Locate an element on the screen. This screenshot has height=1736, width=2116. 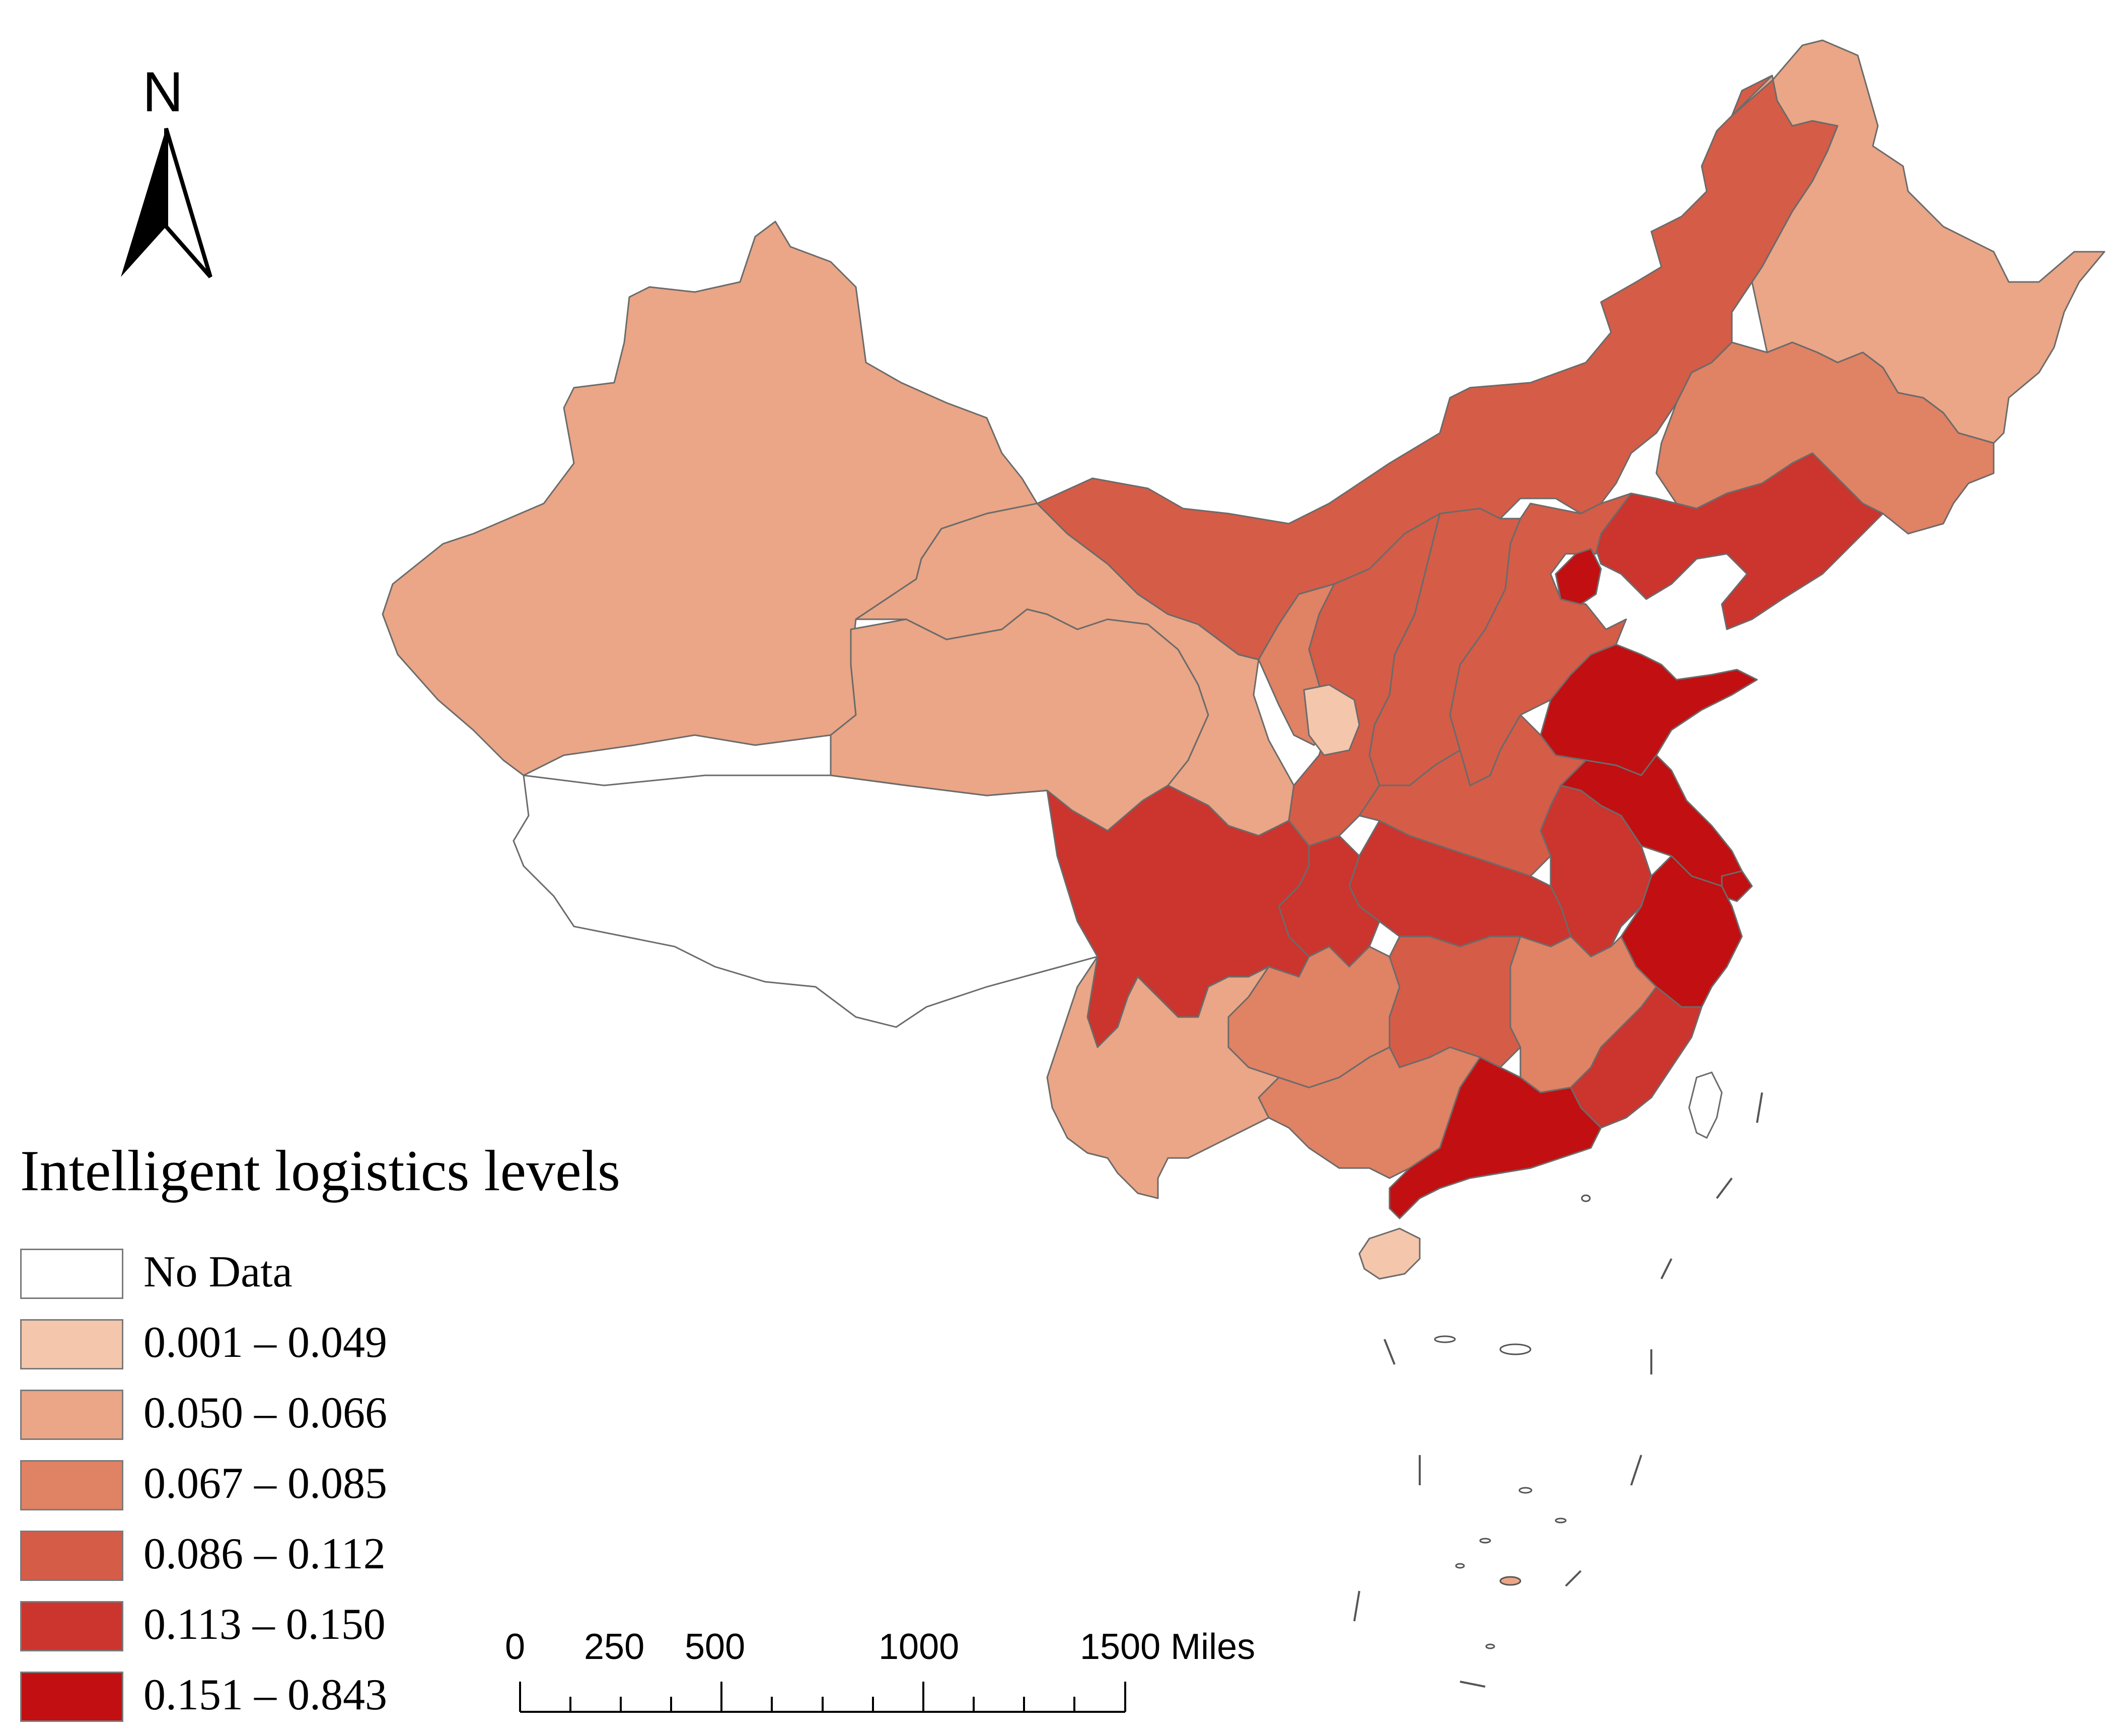
scale-label-250: 250 is located at coordinates (615, 1647).